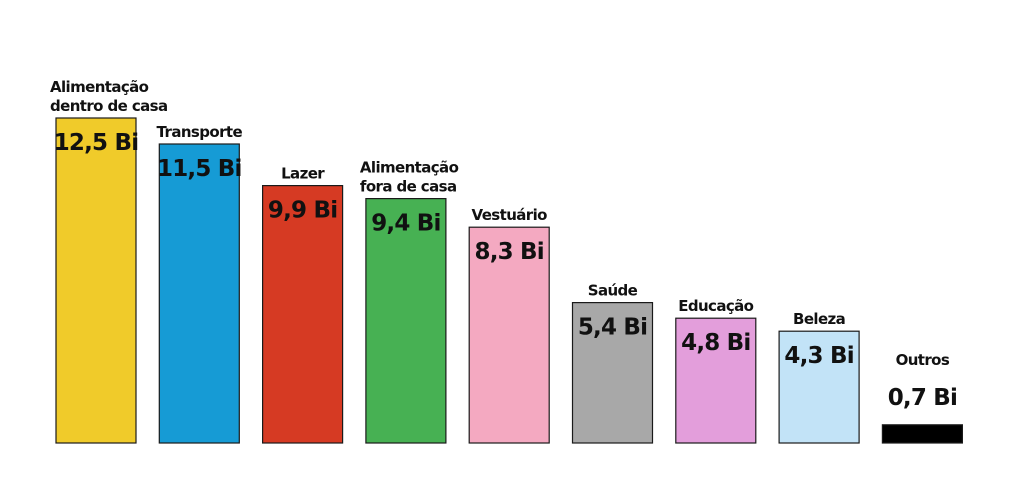 The height and width of the screenshot is (484, 1024). What do you see at coordinates (199, 169) in the screenshot?
I see `value-label-transporte: 11,5 Bi` at bounding box center [199, 169].